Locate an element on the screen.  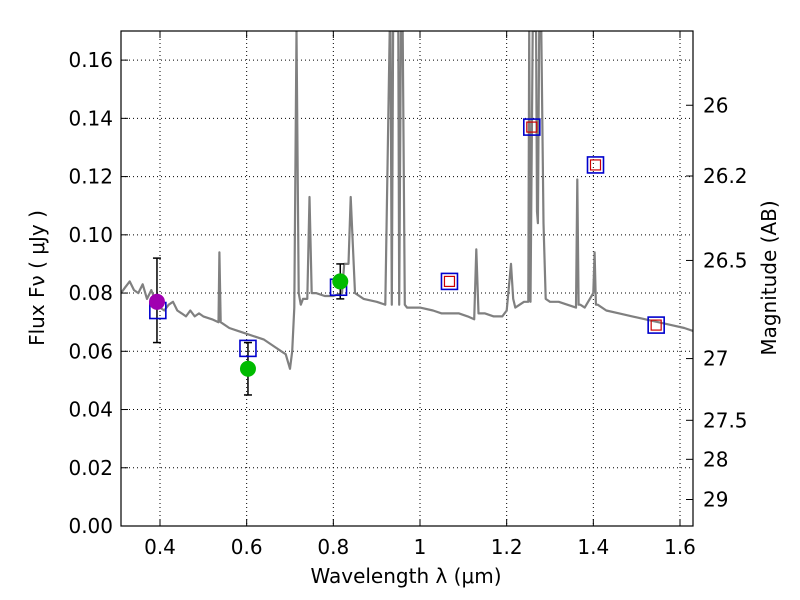
magenta-point is located at coordinates (156, 301).